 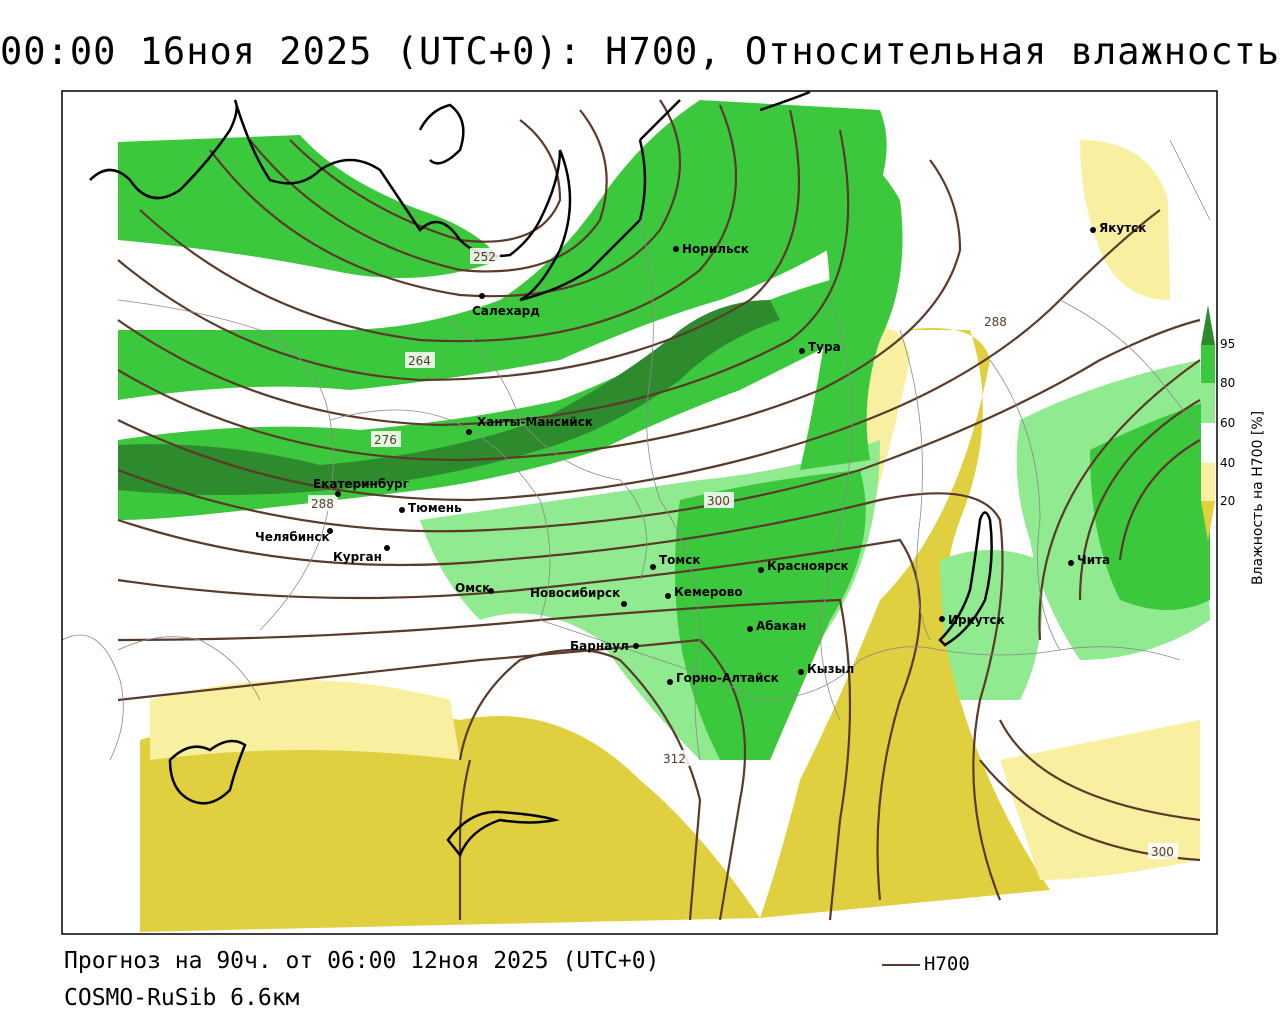 I want to click on city-label-omsk: Омск, so click(x=472, y=588).